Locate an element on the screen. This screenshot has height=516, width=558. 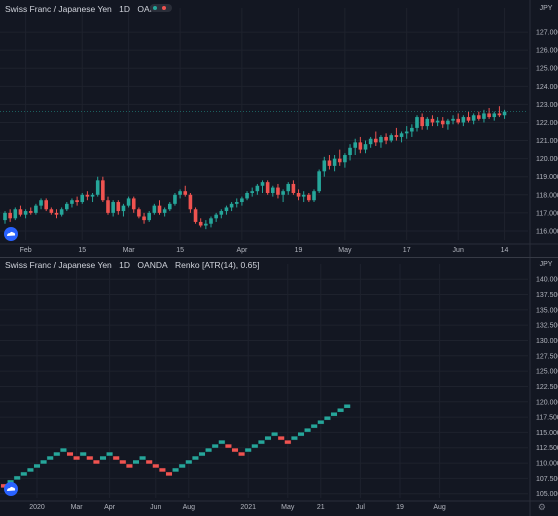
market-status-toggle is located at coordinates (161, 8).